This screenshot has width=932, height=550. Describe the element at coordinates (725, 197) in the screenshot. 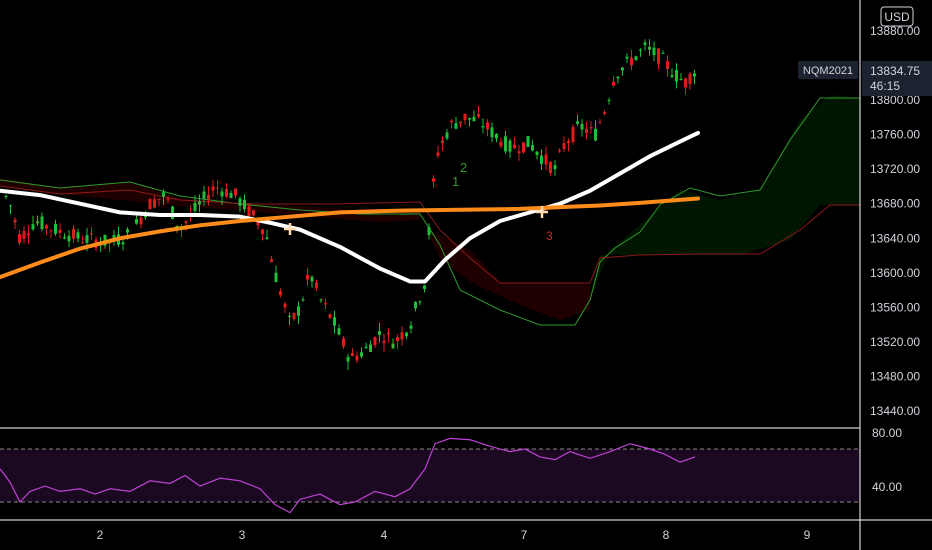

I see `cloud-bull` at that location.